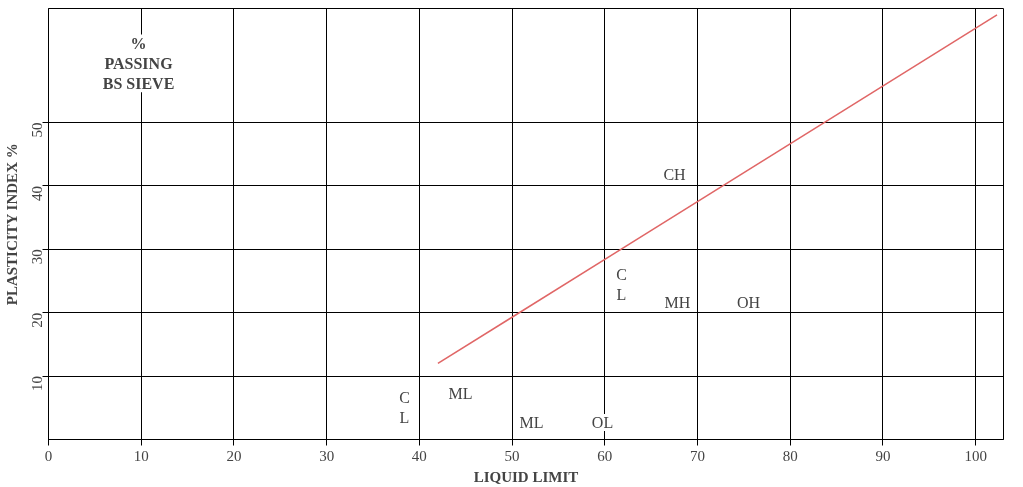  What do you see at coordinates (48, 455) in the screenshot?
I see `x-tick-label: 0` at bounding box center [48, 455].